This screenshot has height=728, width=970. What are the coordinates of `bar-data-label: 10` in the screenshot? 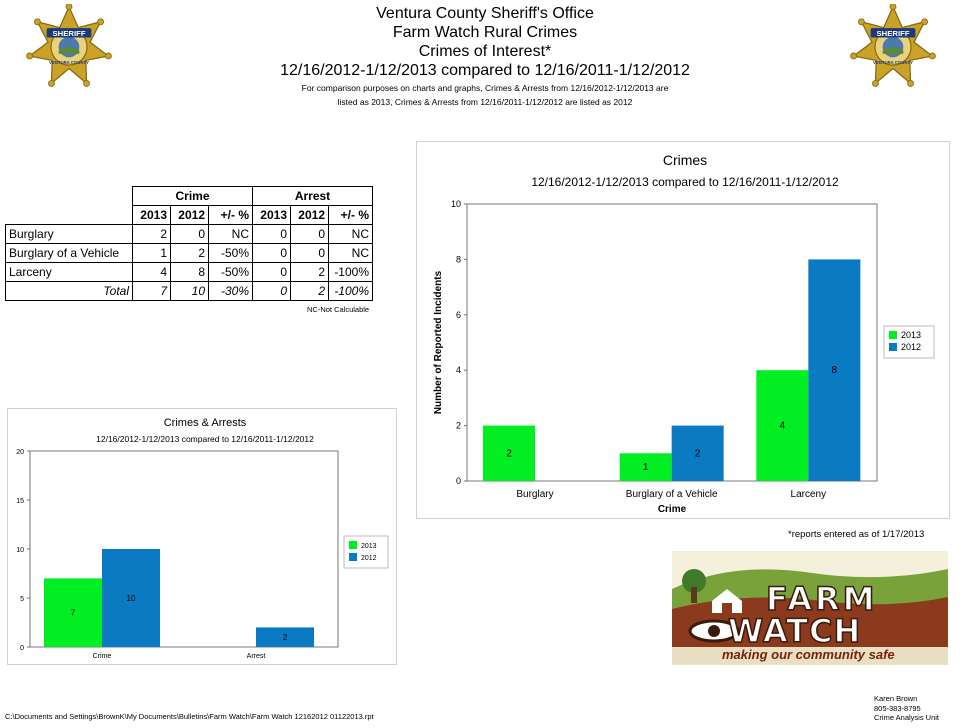 It's located at (131, 598).